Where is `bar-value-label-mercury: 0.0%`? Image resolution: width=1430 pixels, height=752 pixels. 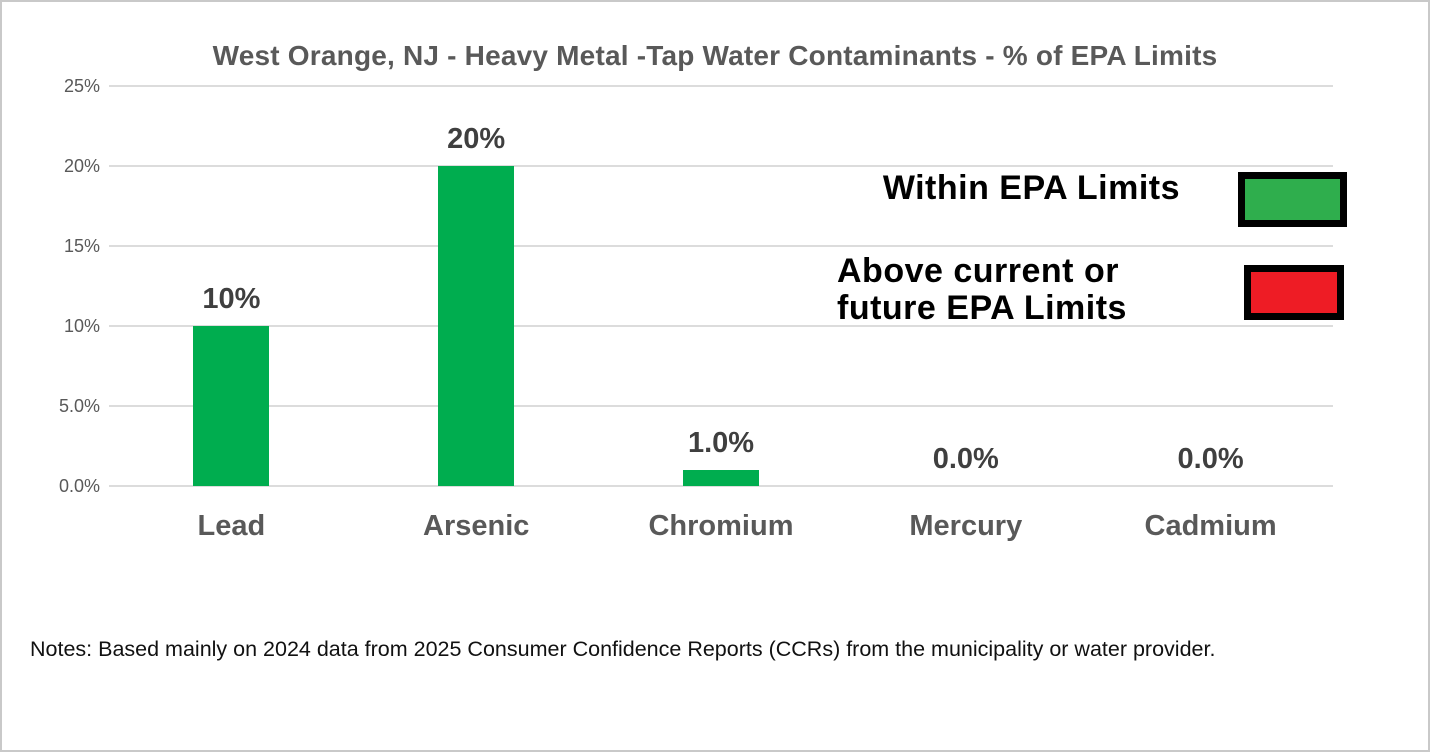 bar-value-label-mercury: 0.0% is located at coordinates (965, 459).